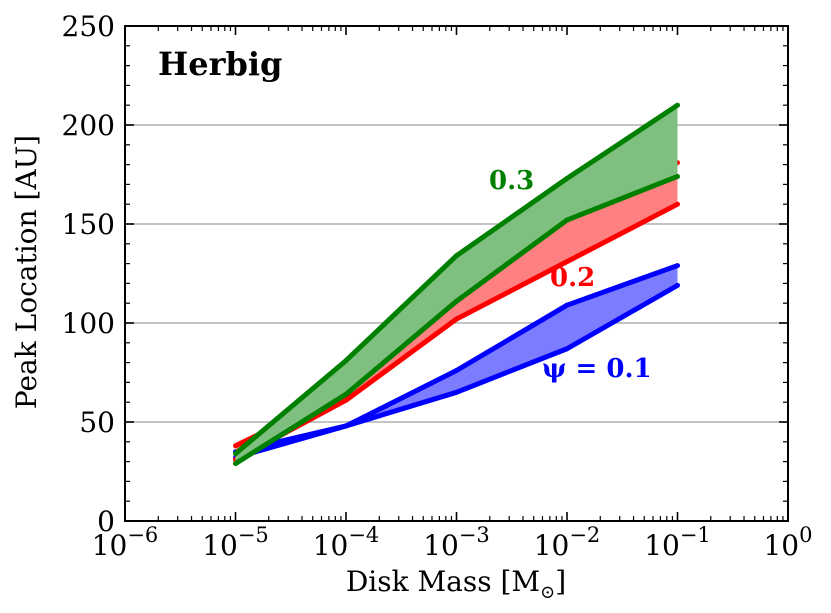 This screenshot has width=831, height=613. I want to click on x-tick-label-2: 10⁻⁴, so click(346, 542).